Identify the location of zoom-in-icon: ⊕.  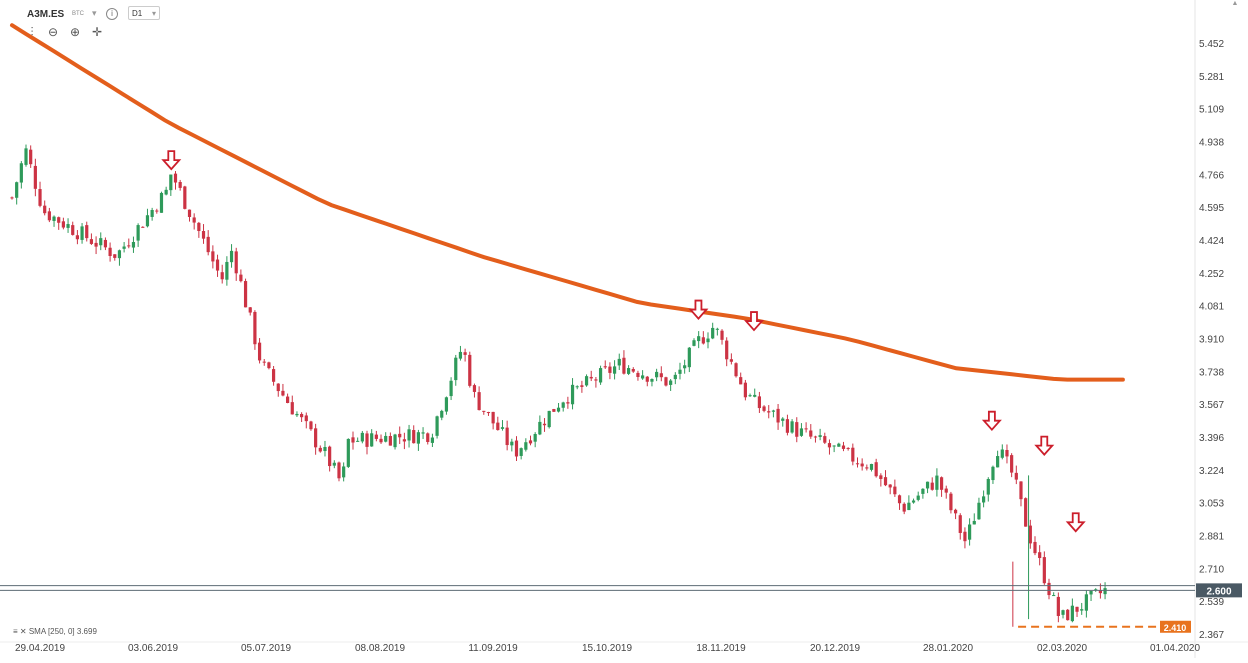
(75, 32).